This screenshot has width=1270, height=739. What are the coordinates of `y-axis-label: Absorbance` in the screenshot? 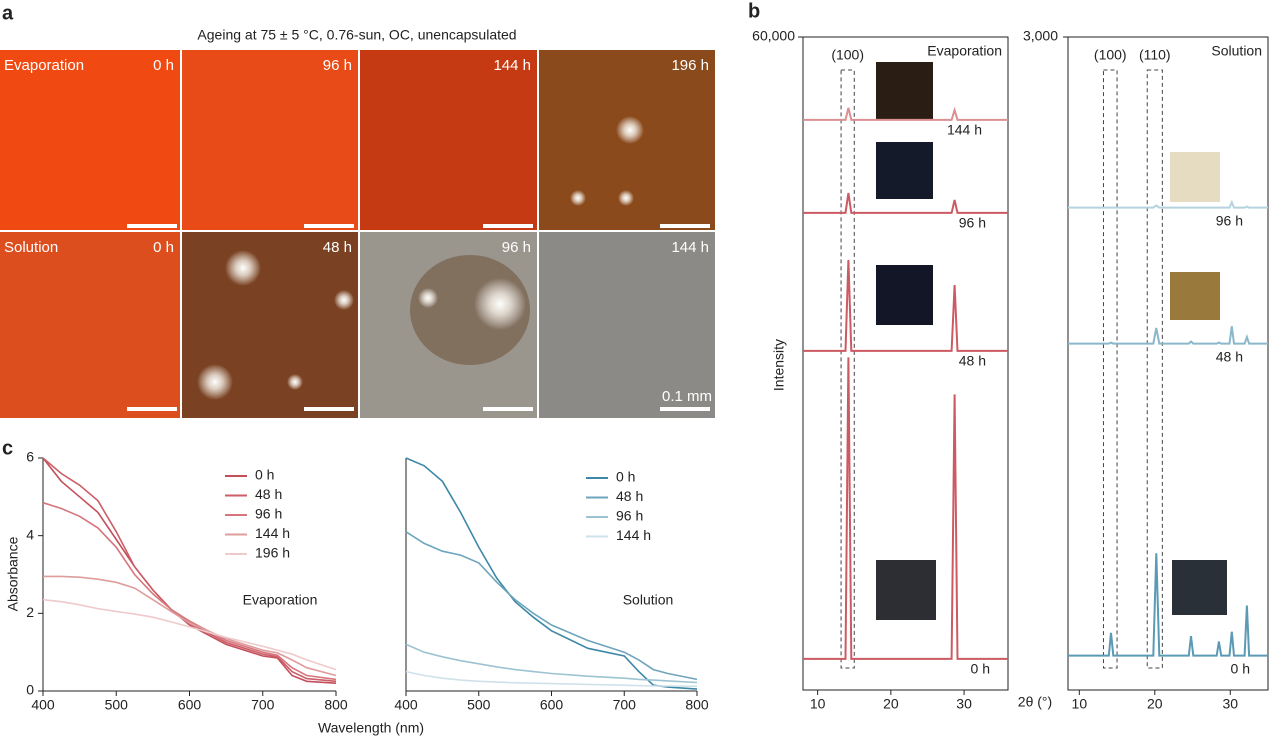 It's located at (13, 573).